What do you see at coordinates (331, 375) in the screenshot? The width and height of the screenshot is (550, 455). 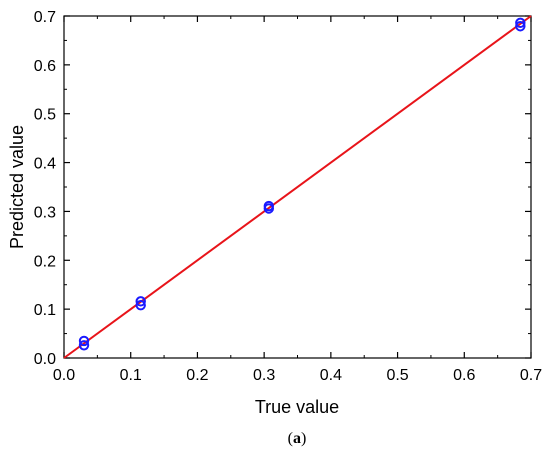 I see `x-tick-label: 0.4` at bounding box center [331, 375].